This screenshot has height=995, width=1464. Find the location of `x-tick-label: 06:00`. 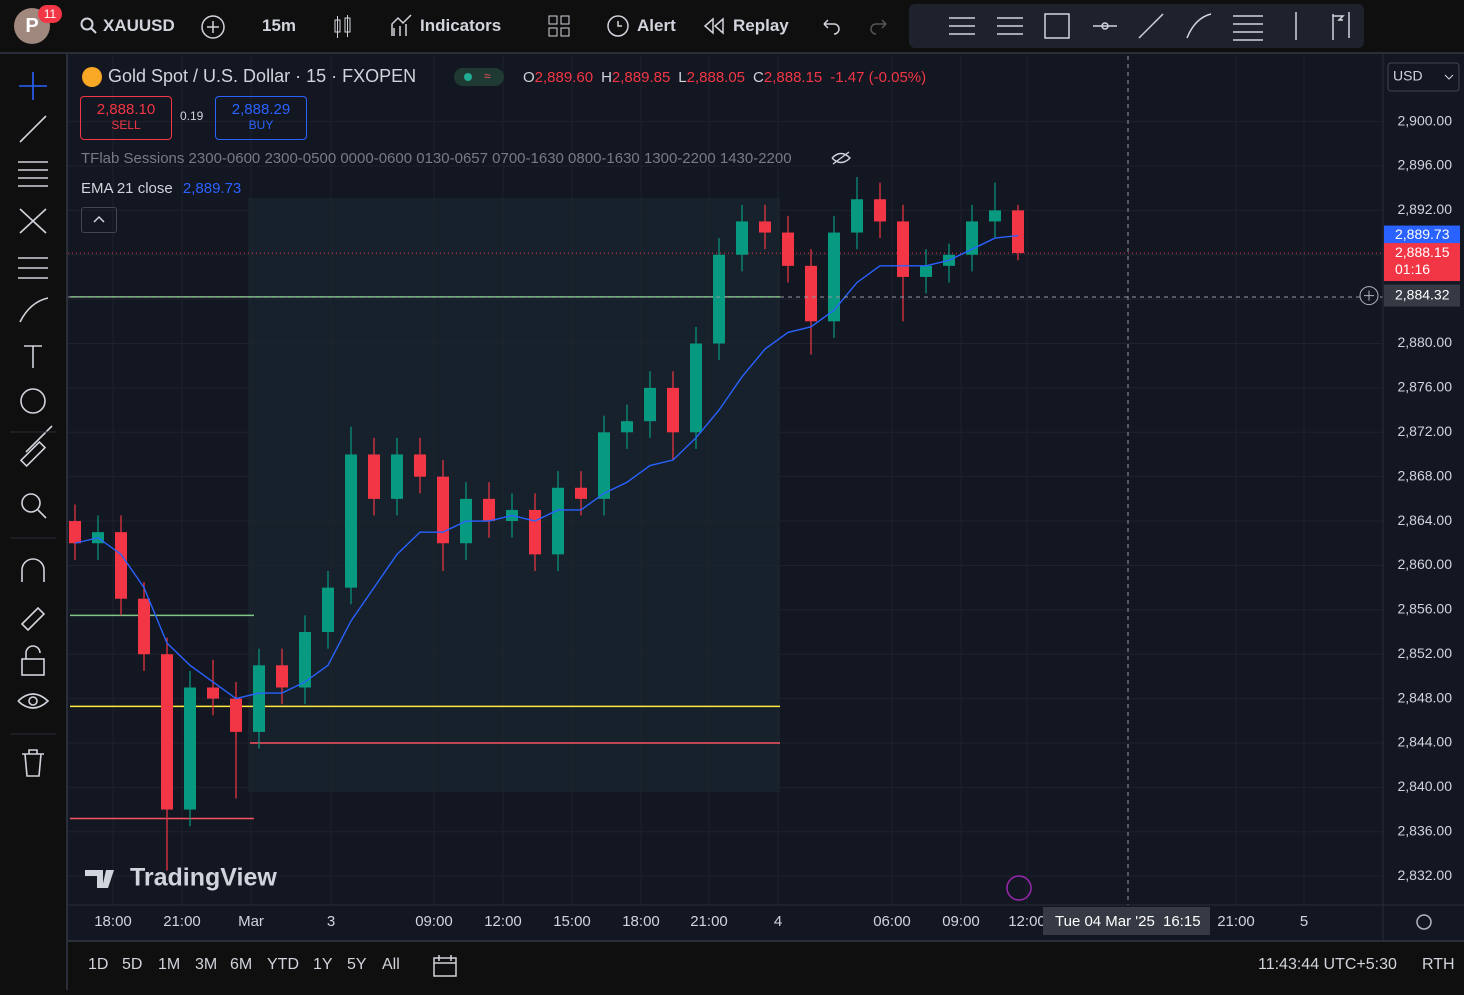

x-tick-label: 06:00 is located at coordinates (892, 921).